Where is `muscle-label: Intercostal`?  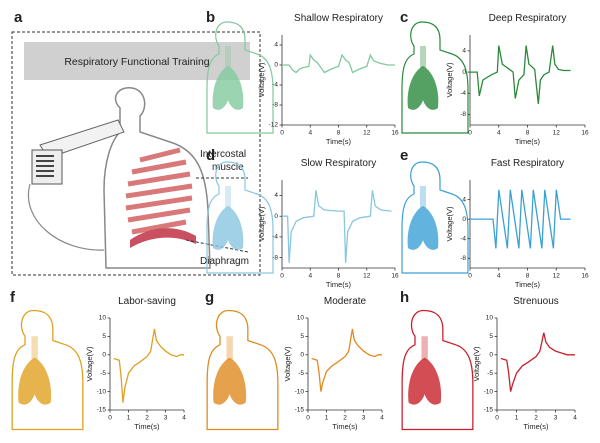 muscle-label: Intercostal is located at coordinates (223, 154).